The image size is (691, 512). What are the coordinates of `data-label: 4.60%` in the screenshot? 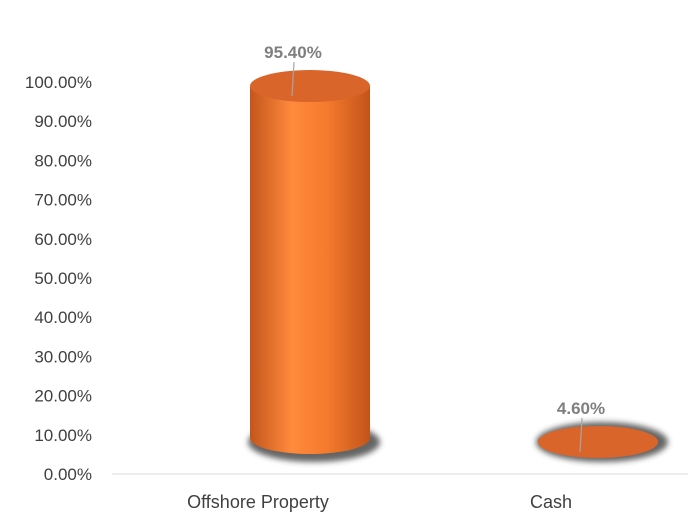 It's located at (581, 408).